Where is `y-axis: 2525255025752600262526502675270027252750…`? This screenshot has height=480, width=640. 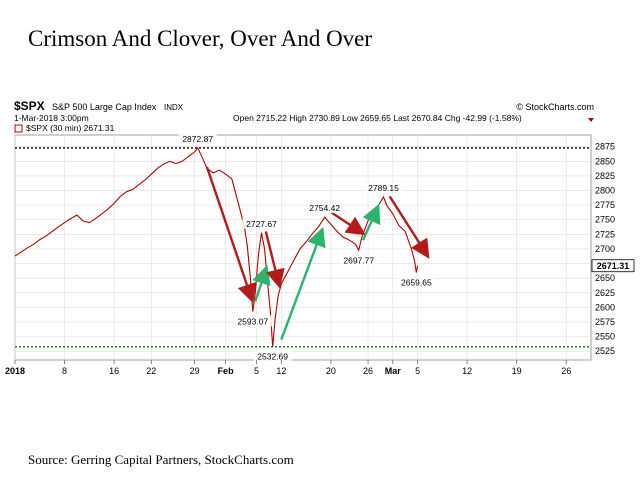
y-axis: 2525255025752600262526502675270027252750… is located at coordinates (605, 249).